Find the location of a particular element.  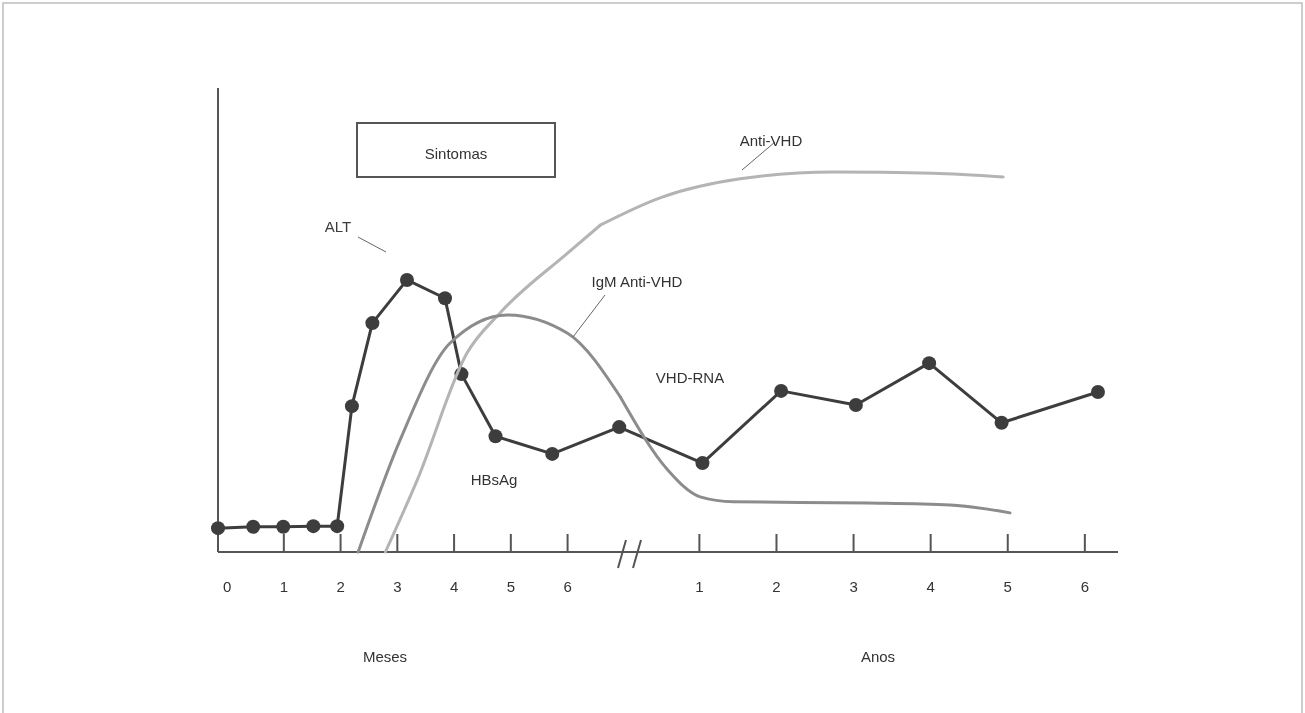

x-axis-title: Anos is located at coordinates (878, 656).